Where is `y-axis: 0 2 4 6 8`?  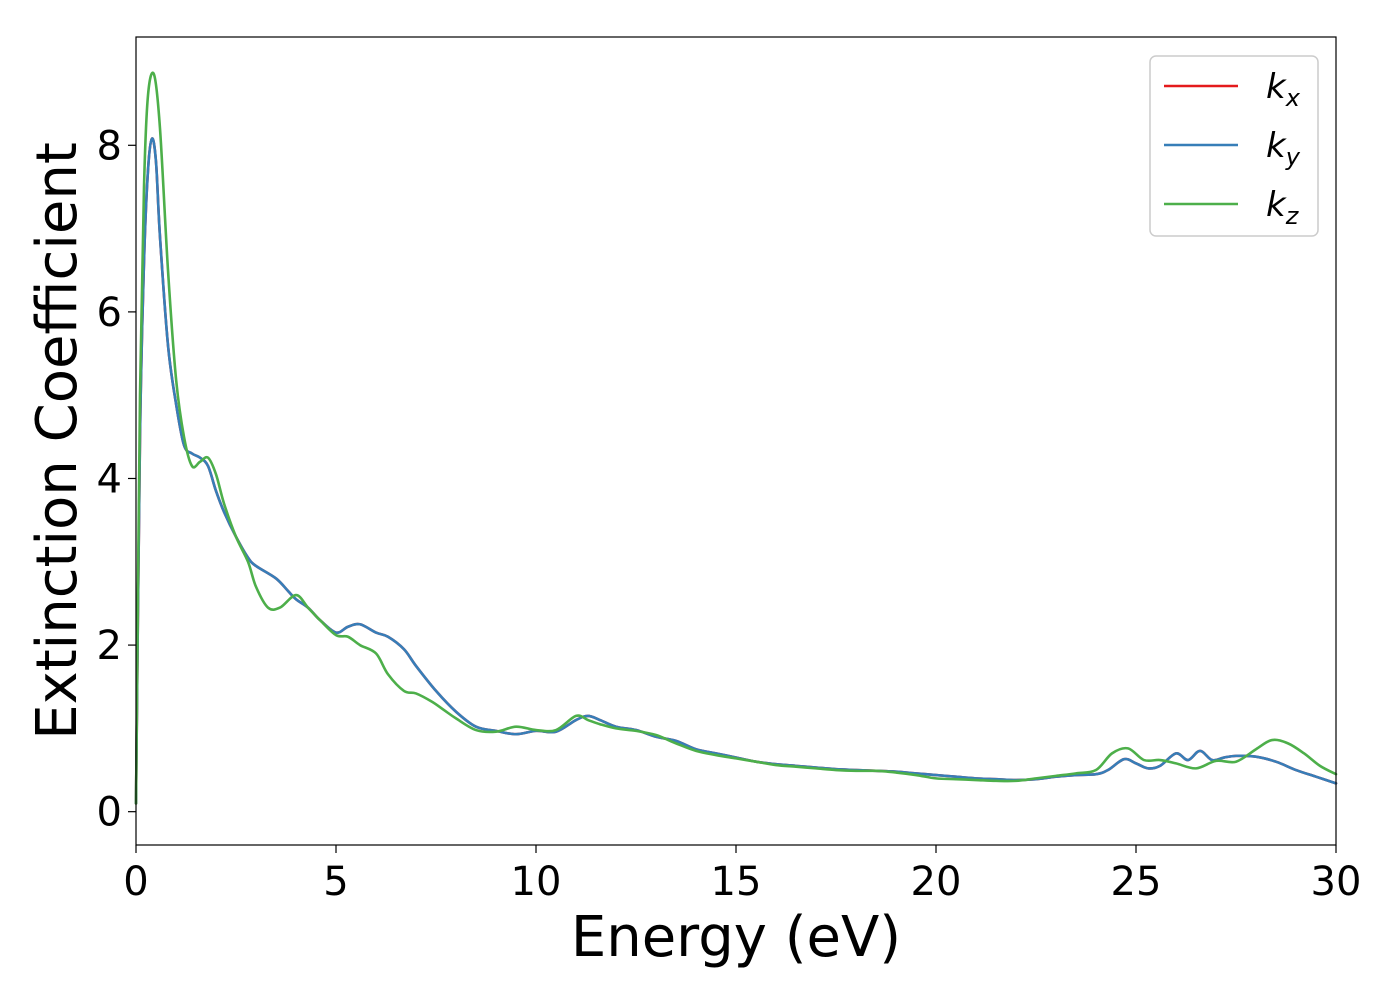
y-axis: 0 2 4 6 8 is located at coordinates (116, 479).